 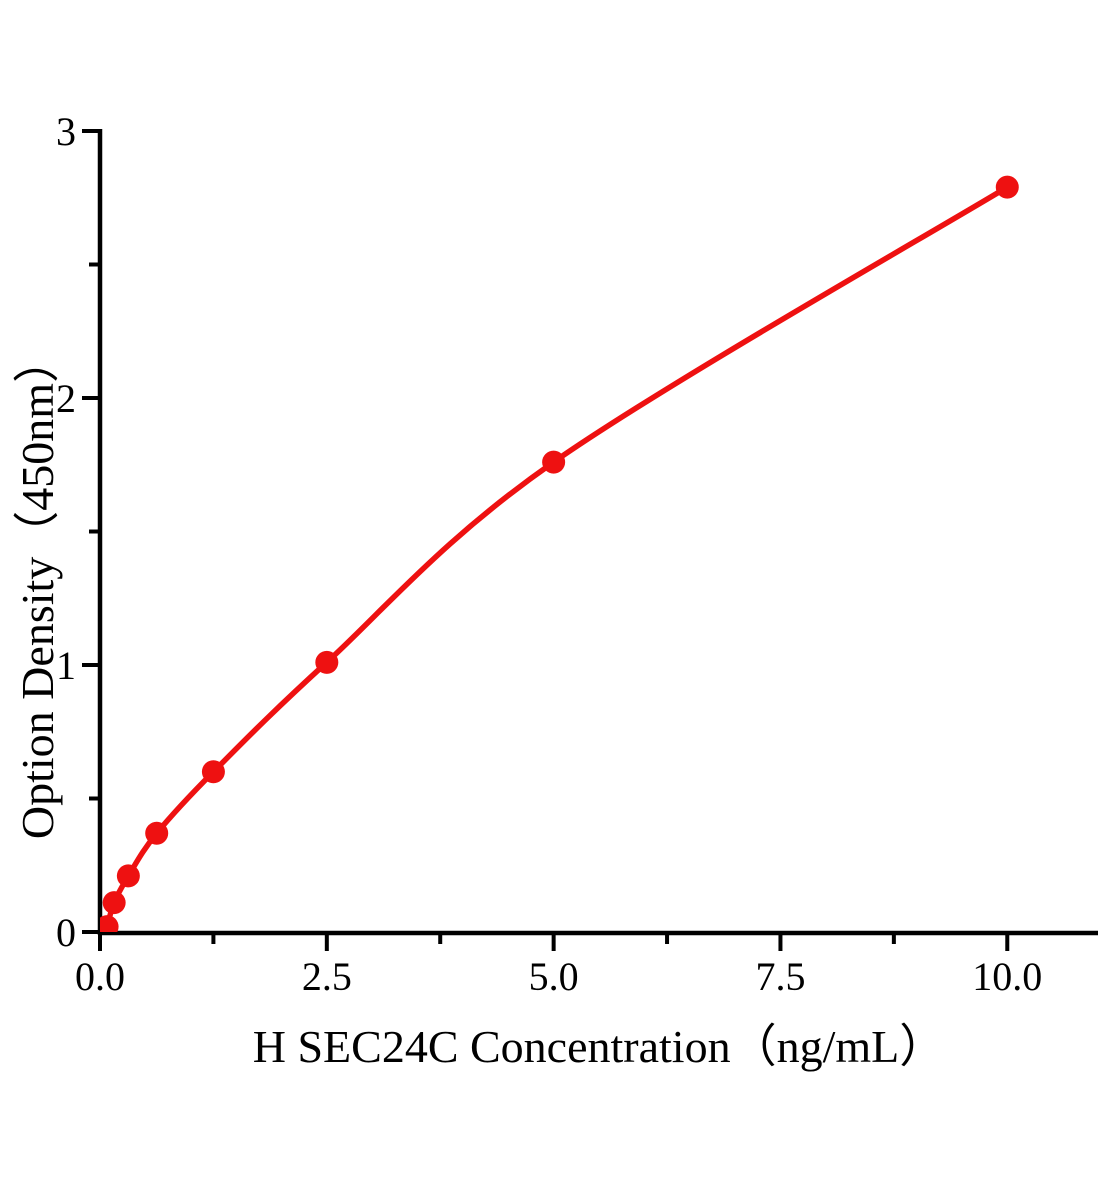 What do you see at coordinates (66, 131) in the screenshot?
I see `y-tick-label: 3` at bounding box center [66, 131].